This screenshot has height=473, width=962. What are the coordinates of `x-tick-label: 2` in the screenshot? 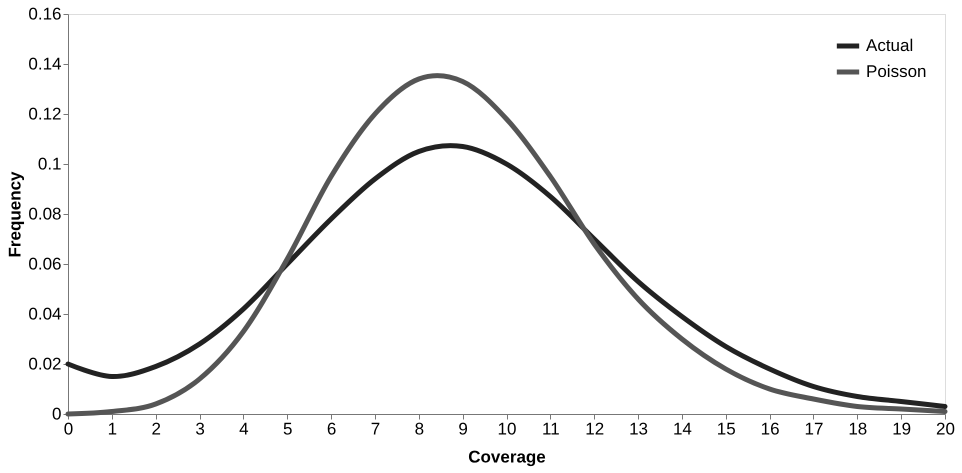 It's located at (156, 429).